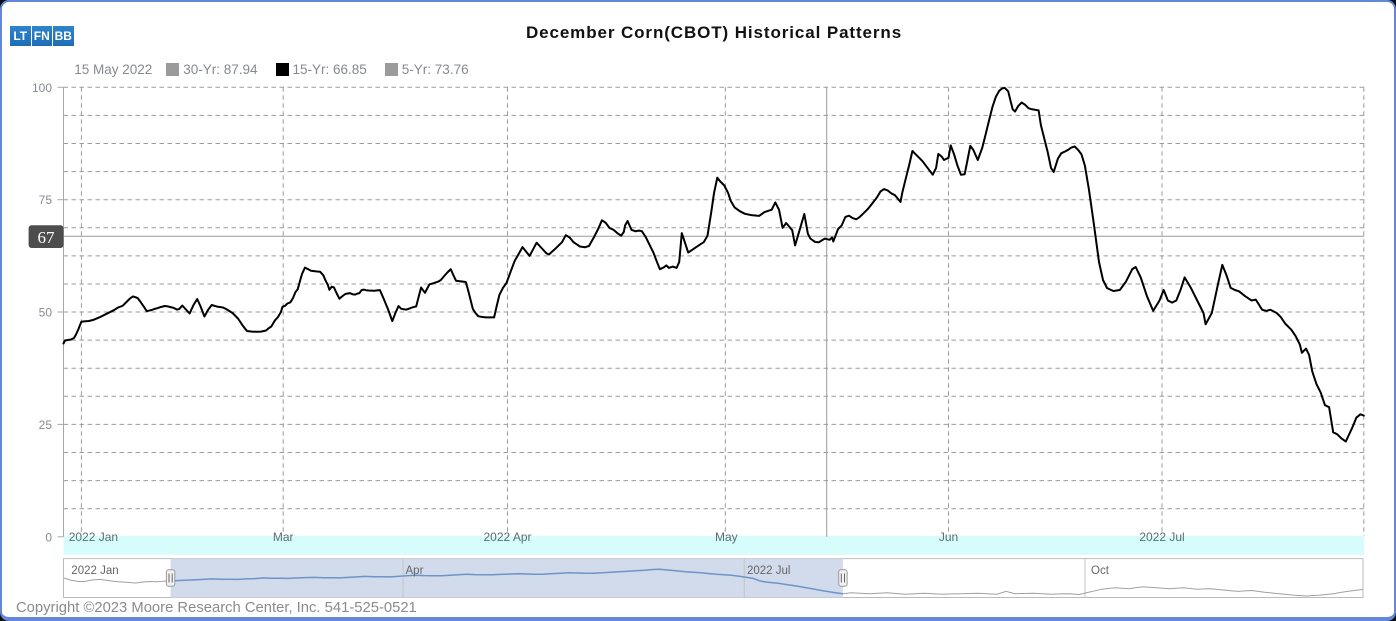  What do you see at coordinates (415, 571) in the screenshot?
I see `svg-text: Apr` at bounding box center [415, 571].